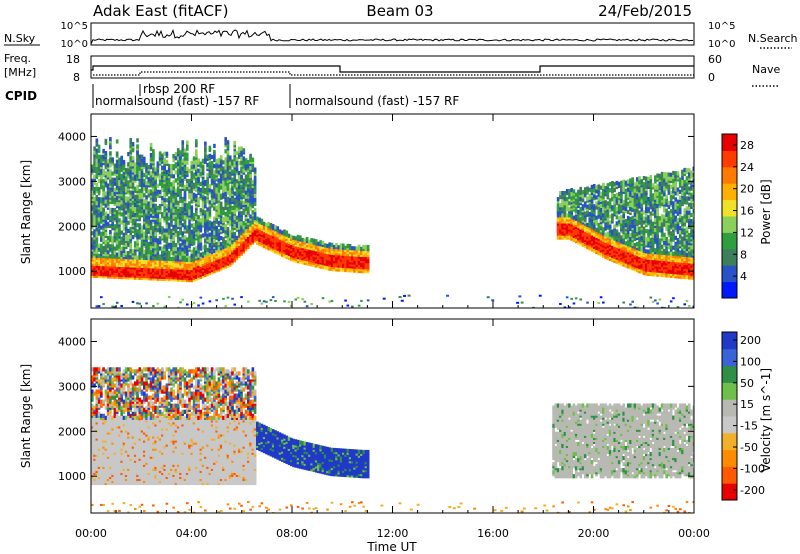 The width and height of the screenshot is (800, 554). What do you see at coordinates (645, 11) in the screenshot?
I see `date-label: 24/Feb/2015` at bounding box center [645, 11].